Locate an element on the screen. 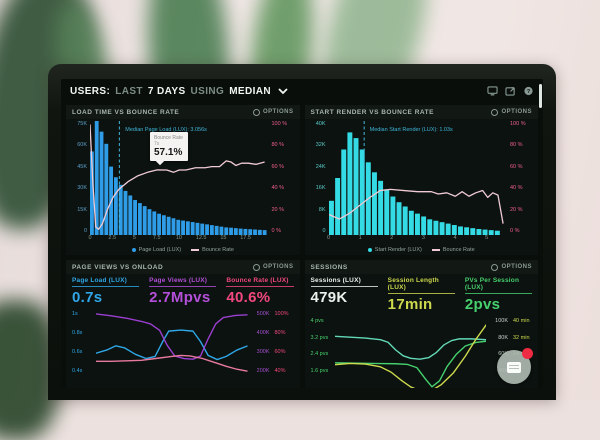 Image resolution: width=600 pixels, height=440 pixels. chat-icon is located at coordinates (514, 367).